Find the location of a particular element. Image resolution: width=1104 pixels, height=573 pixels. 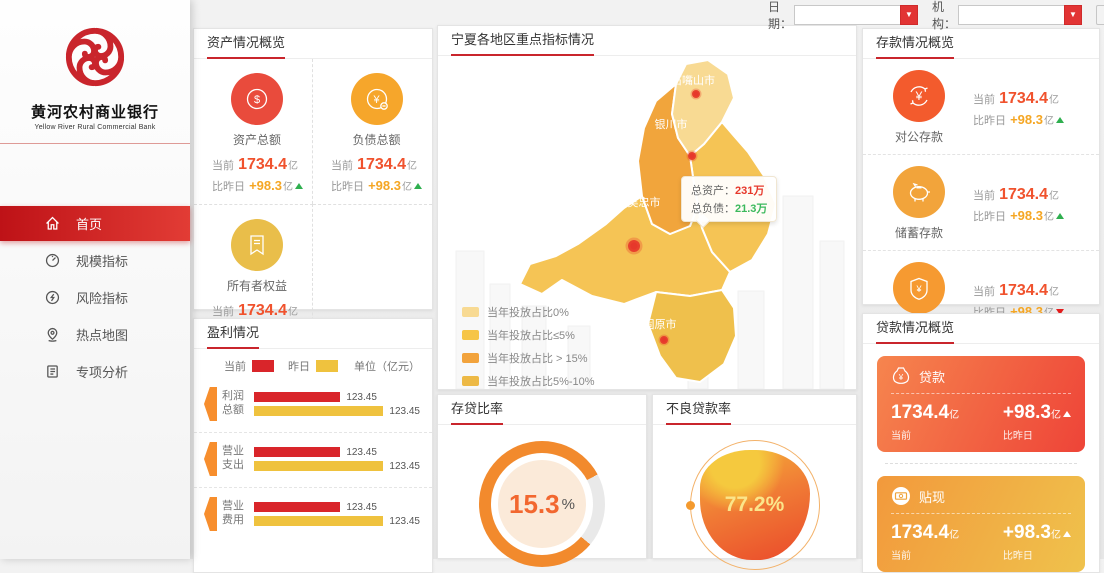

panel-title: 不良贷款率 is located at coordinates (699, 410).